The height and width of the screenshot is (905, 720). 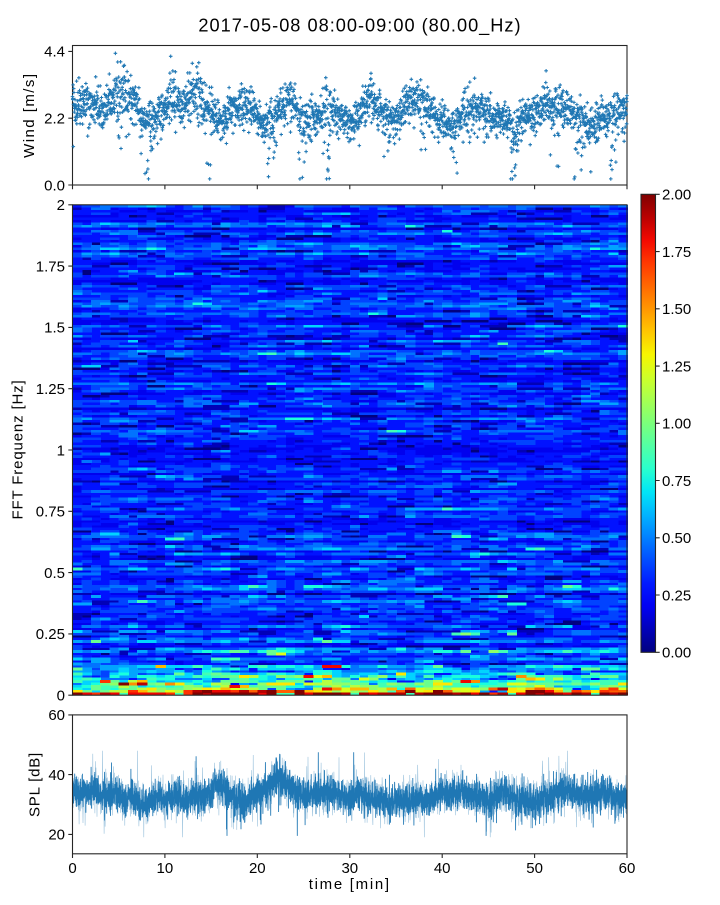 I want to click on svg-text: time [min], so click(x=350, y=884).